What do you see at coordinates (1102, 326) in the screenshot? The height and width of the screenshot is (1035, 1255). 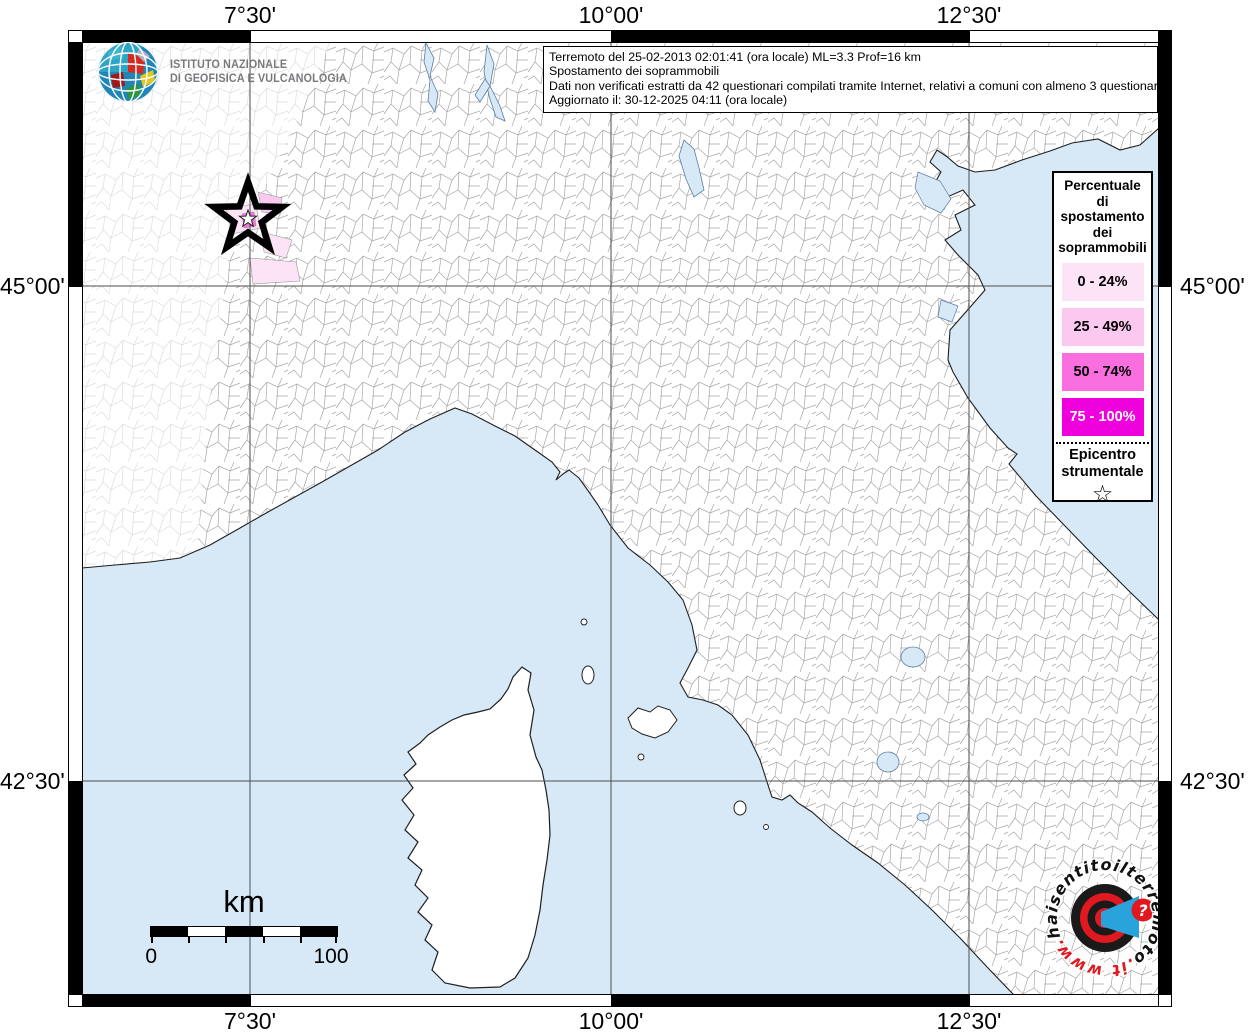 I see `legend-class-25-49: 25 - 49%` at bounding box center [1102, 326].